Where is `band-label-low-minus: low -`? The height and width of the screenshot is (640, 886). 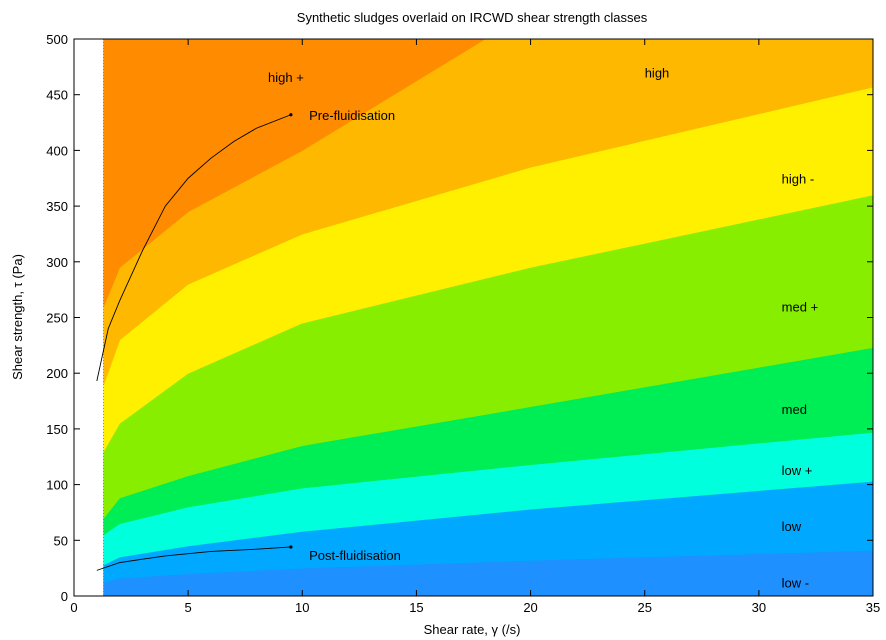 band-label-low-minus: low - is located at coordinates (795, 583).